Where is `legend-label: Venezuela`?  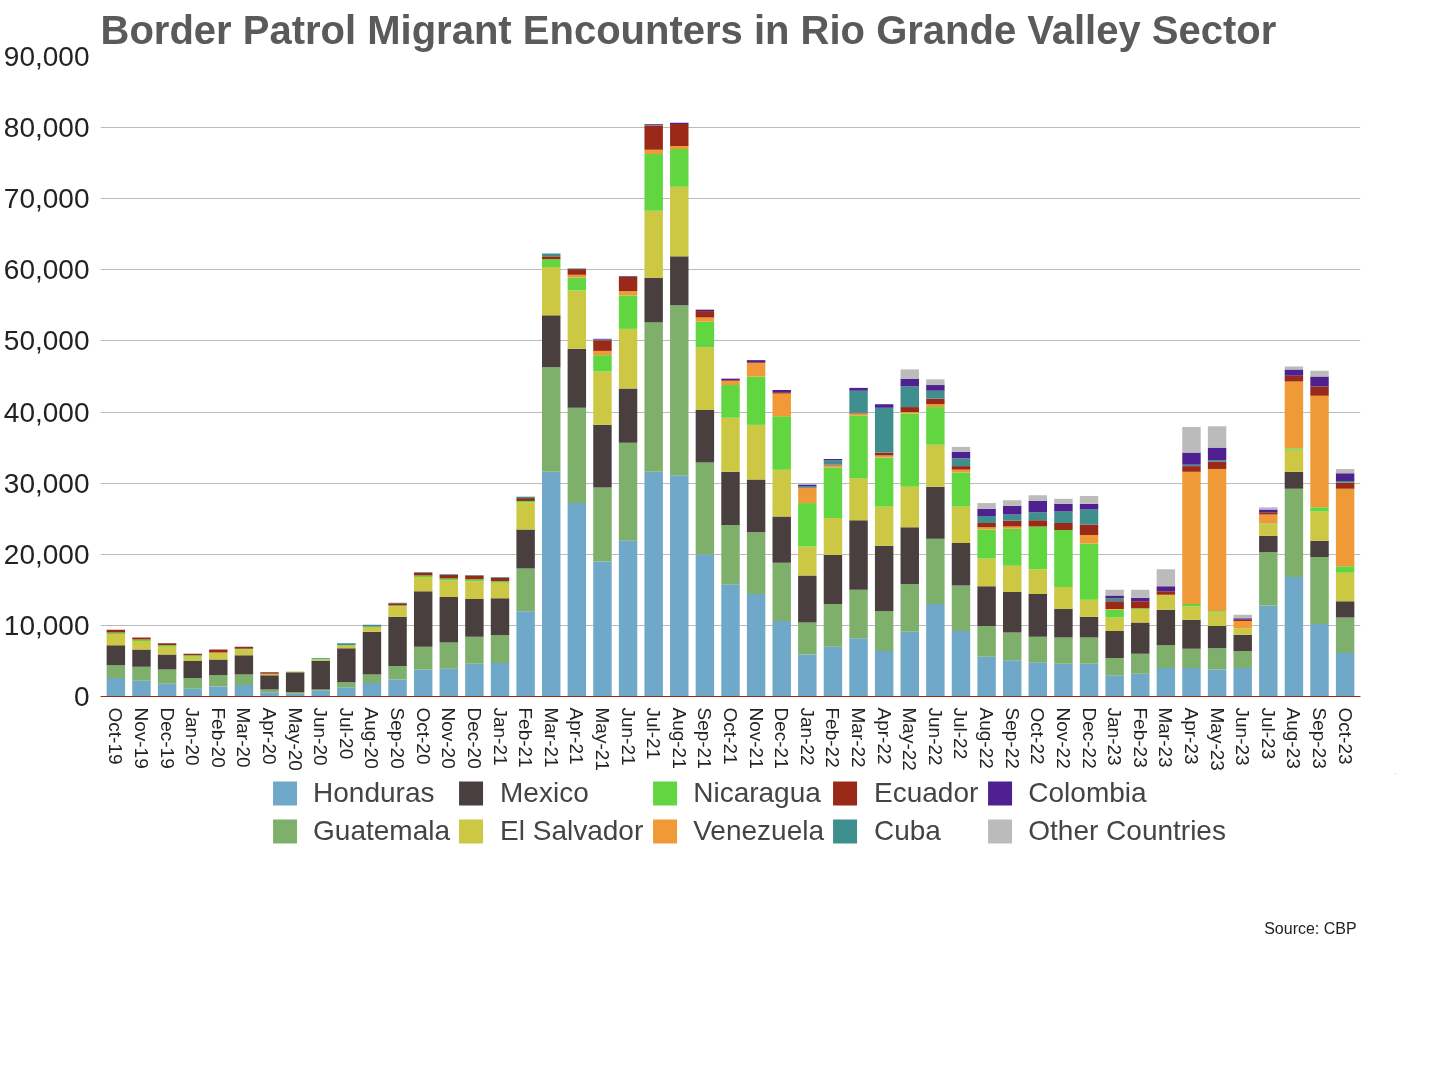
legend-label: Venezuela is located at coordinates (759, 831).